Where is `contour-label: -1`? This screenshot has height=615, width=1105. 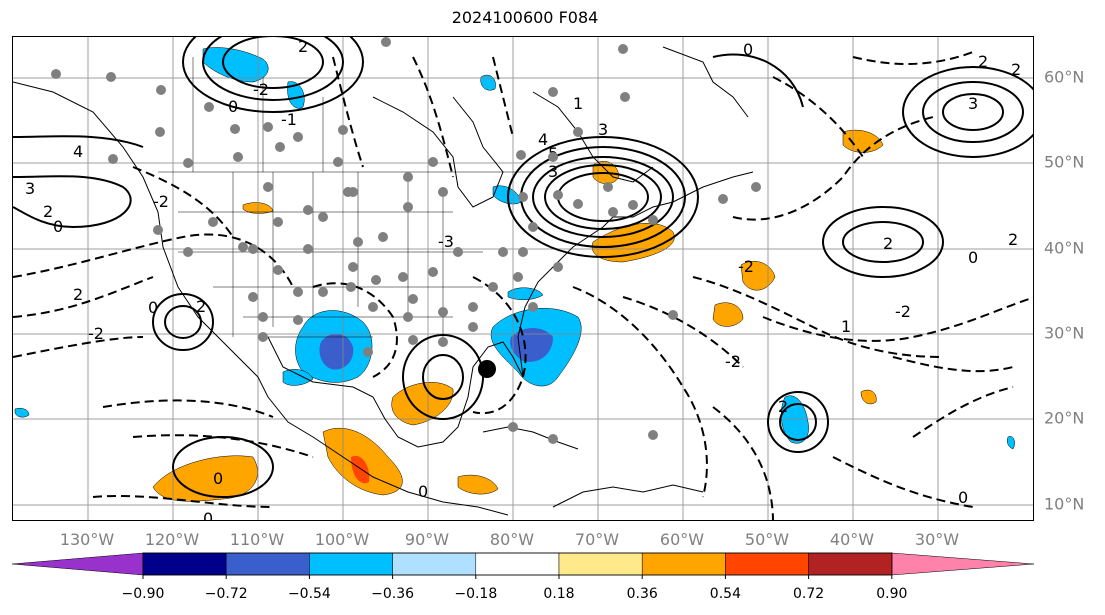
contour-label: -1 is located at coordinates (289, 119).